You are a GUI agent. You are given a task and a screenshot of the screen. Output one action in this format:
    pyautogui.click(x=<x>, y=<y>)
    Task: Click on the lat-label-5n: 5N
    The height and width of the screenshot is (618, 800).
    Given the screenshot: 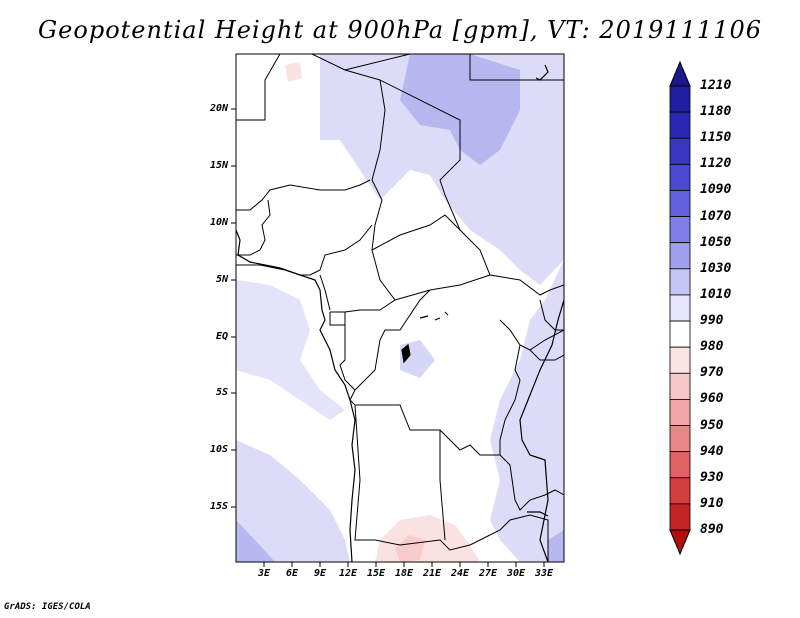 What is the action you would take?
    pyautogui.click(x=221, y=279)
    